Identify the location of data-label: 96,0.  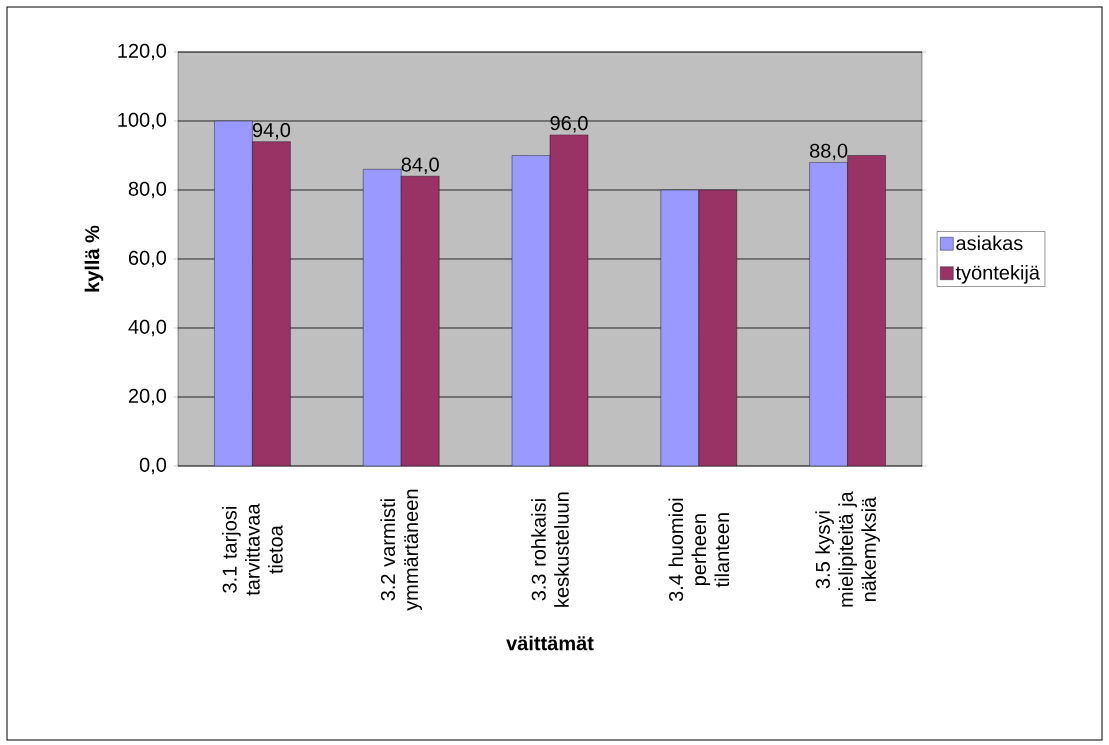
(569, 124).